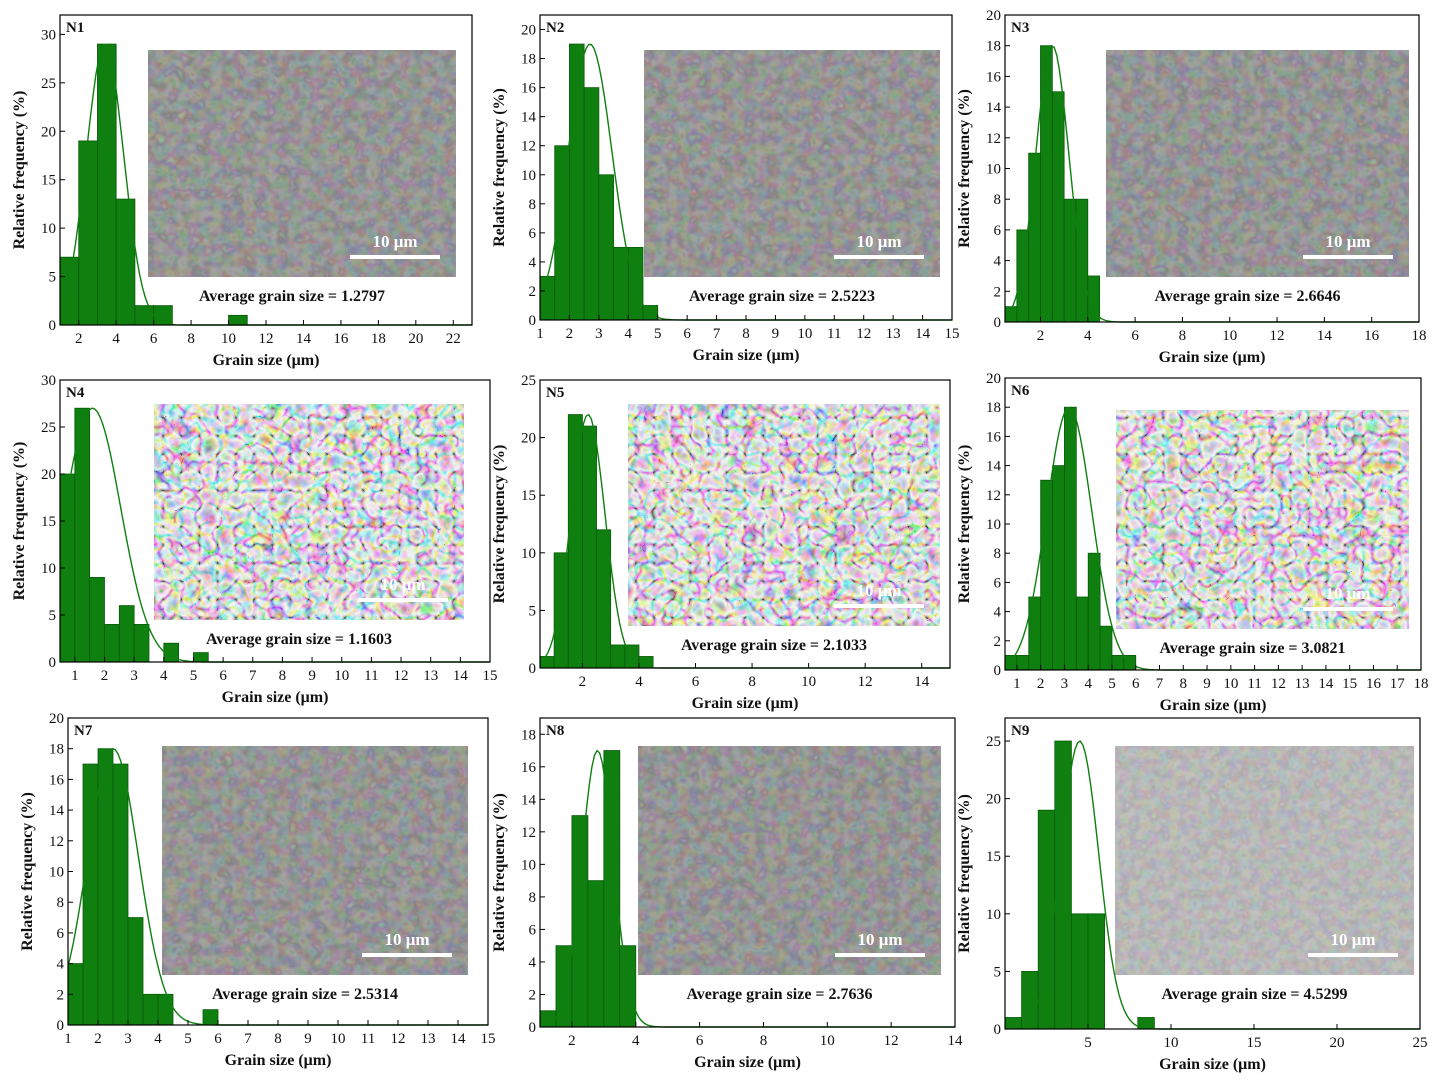 The image size is (1440, 1082). What do you see at coordinates (1398, 684) in the screenshot?
I see `x-tick-label: 17` at bounding box center [1398, 684].